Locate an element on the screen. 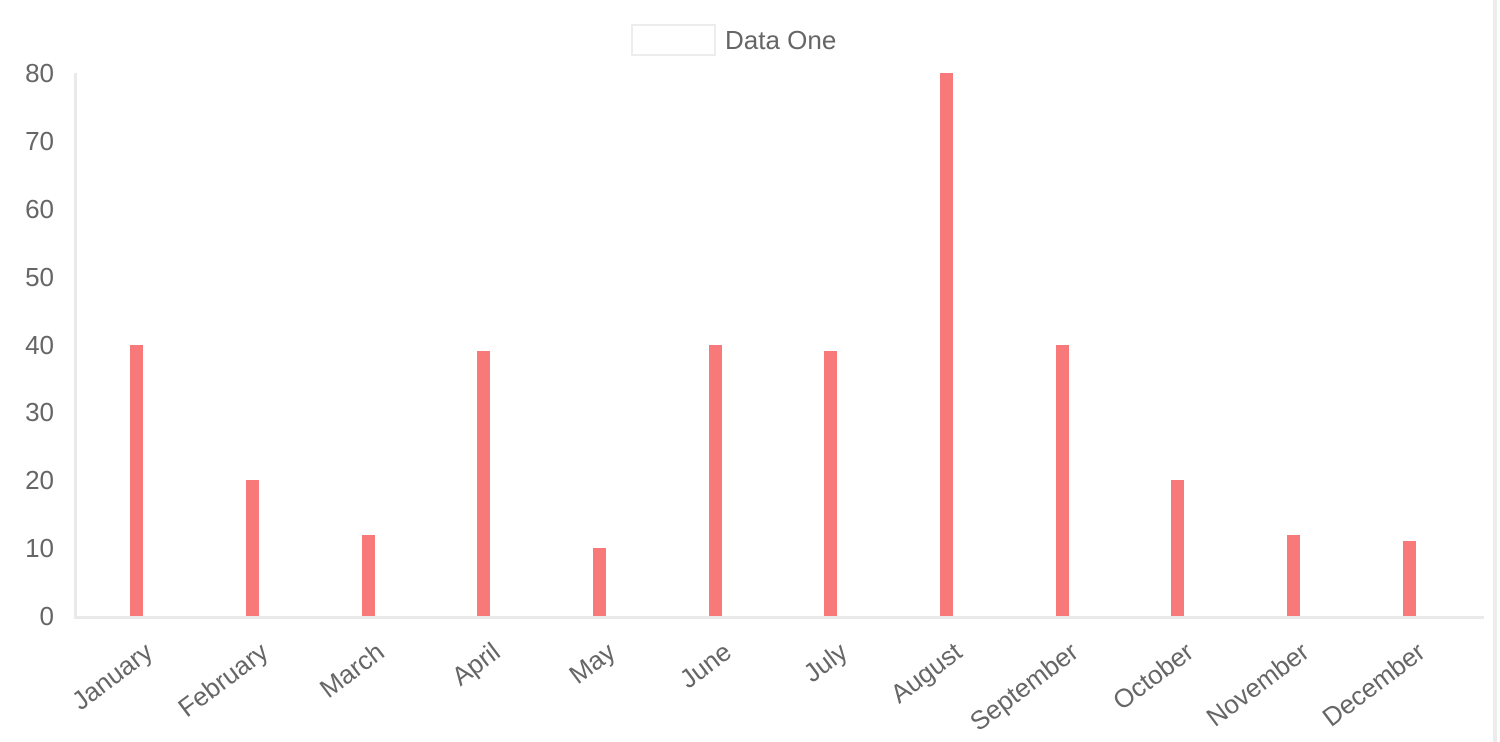 This screenshot has height=742, width=1500. bar-october is located at coordinates (1178, 548).